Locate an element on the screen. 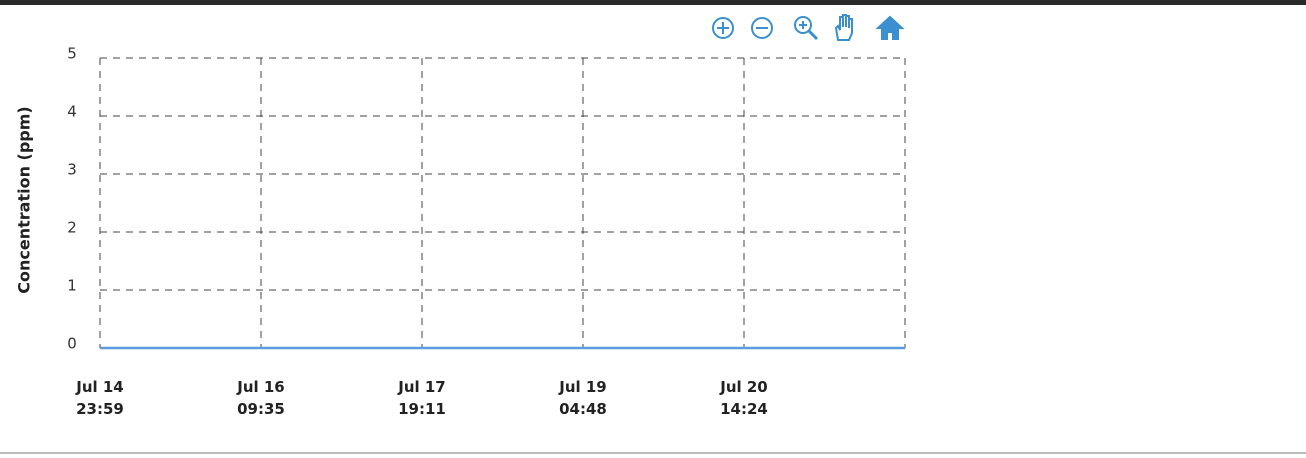 The image size is (1306, 458). zoom-in-button is located at coordinates (723, 28).